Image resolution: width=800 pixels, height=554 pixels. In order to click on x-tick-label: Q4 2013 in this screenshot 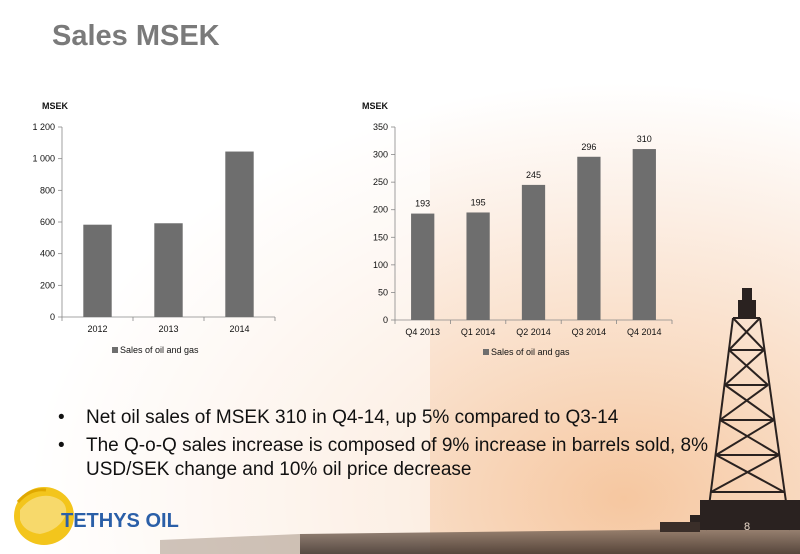, I will do `click(422, 332)`.